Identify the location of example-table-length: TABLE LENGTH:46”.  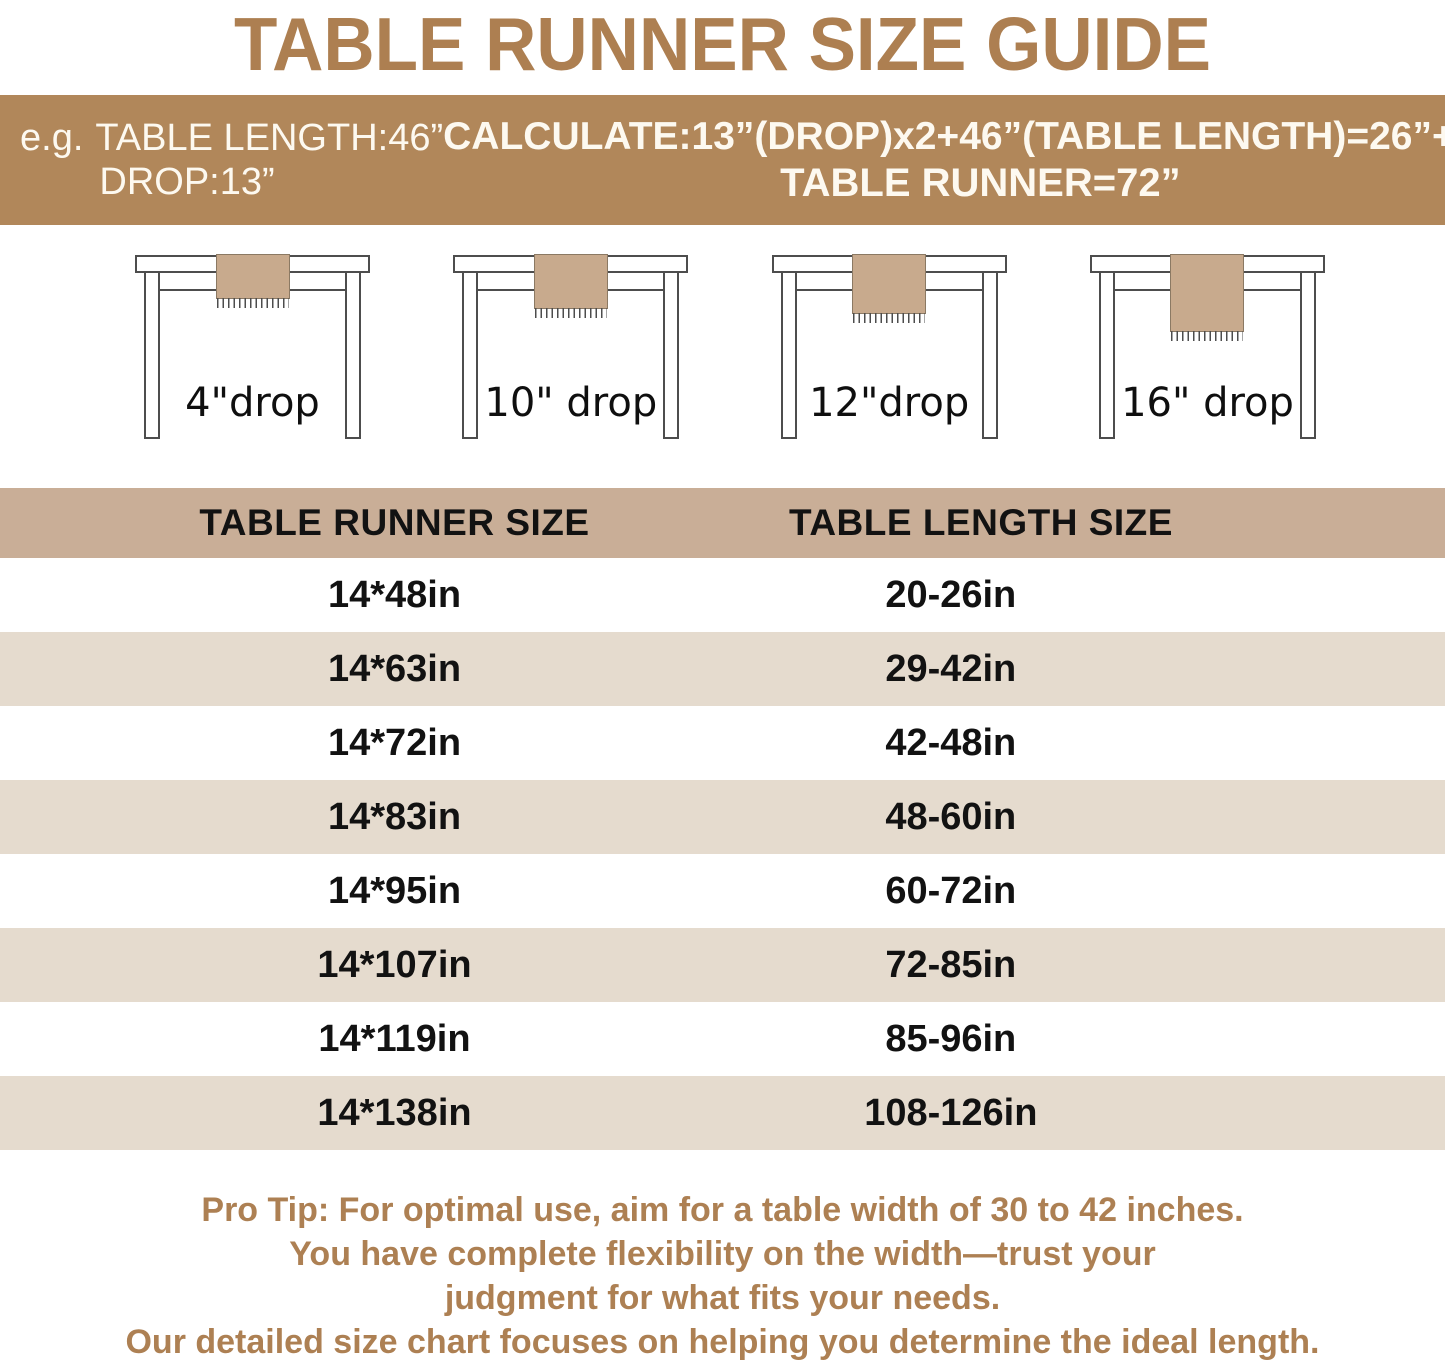
(269, 138).